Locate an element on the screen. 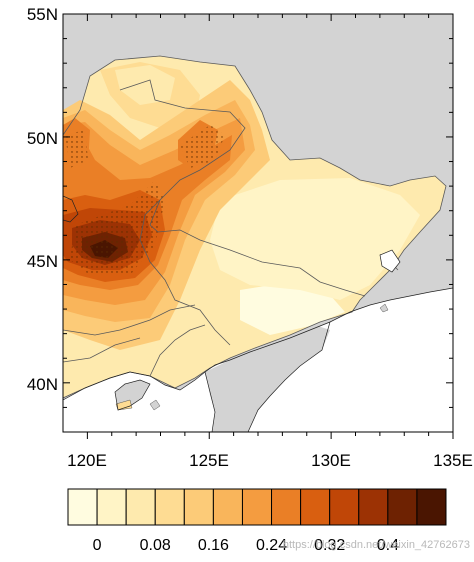 The width and height of the screenshot is (474, 562). colorbar is located at coordinates (257, 507).